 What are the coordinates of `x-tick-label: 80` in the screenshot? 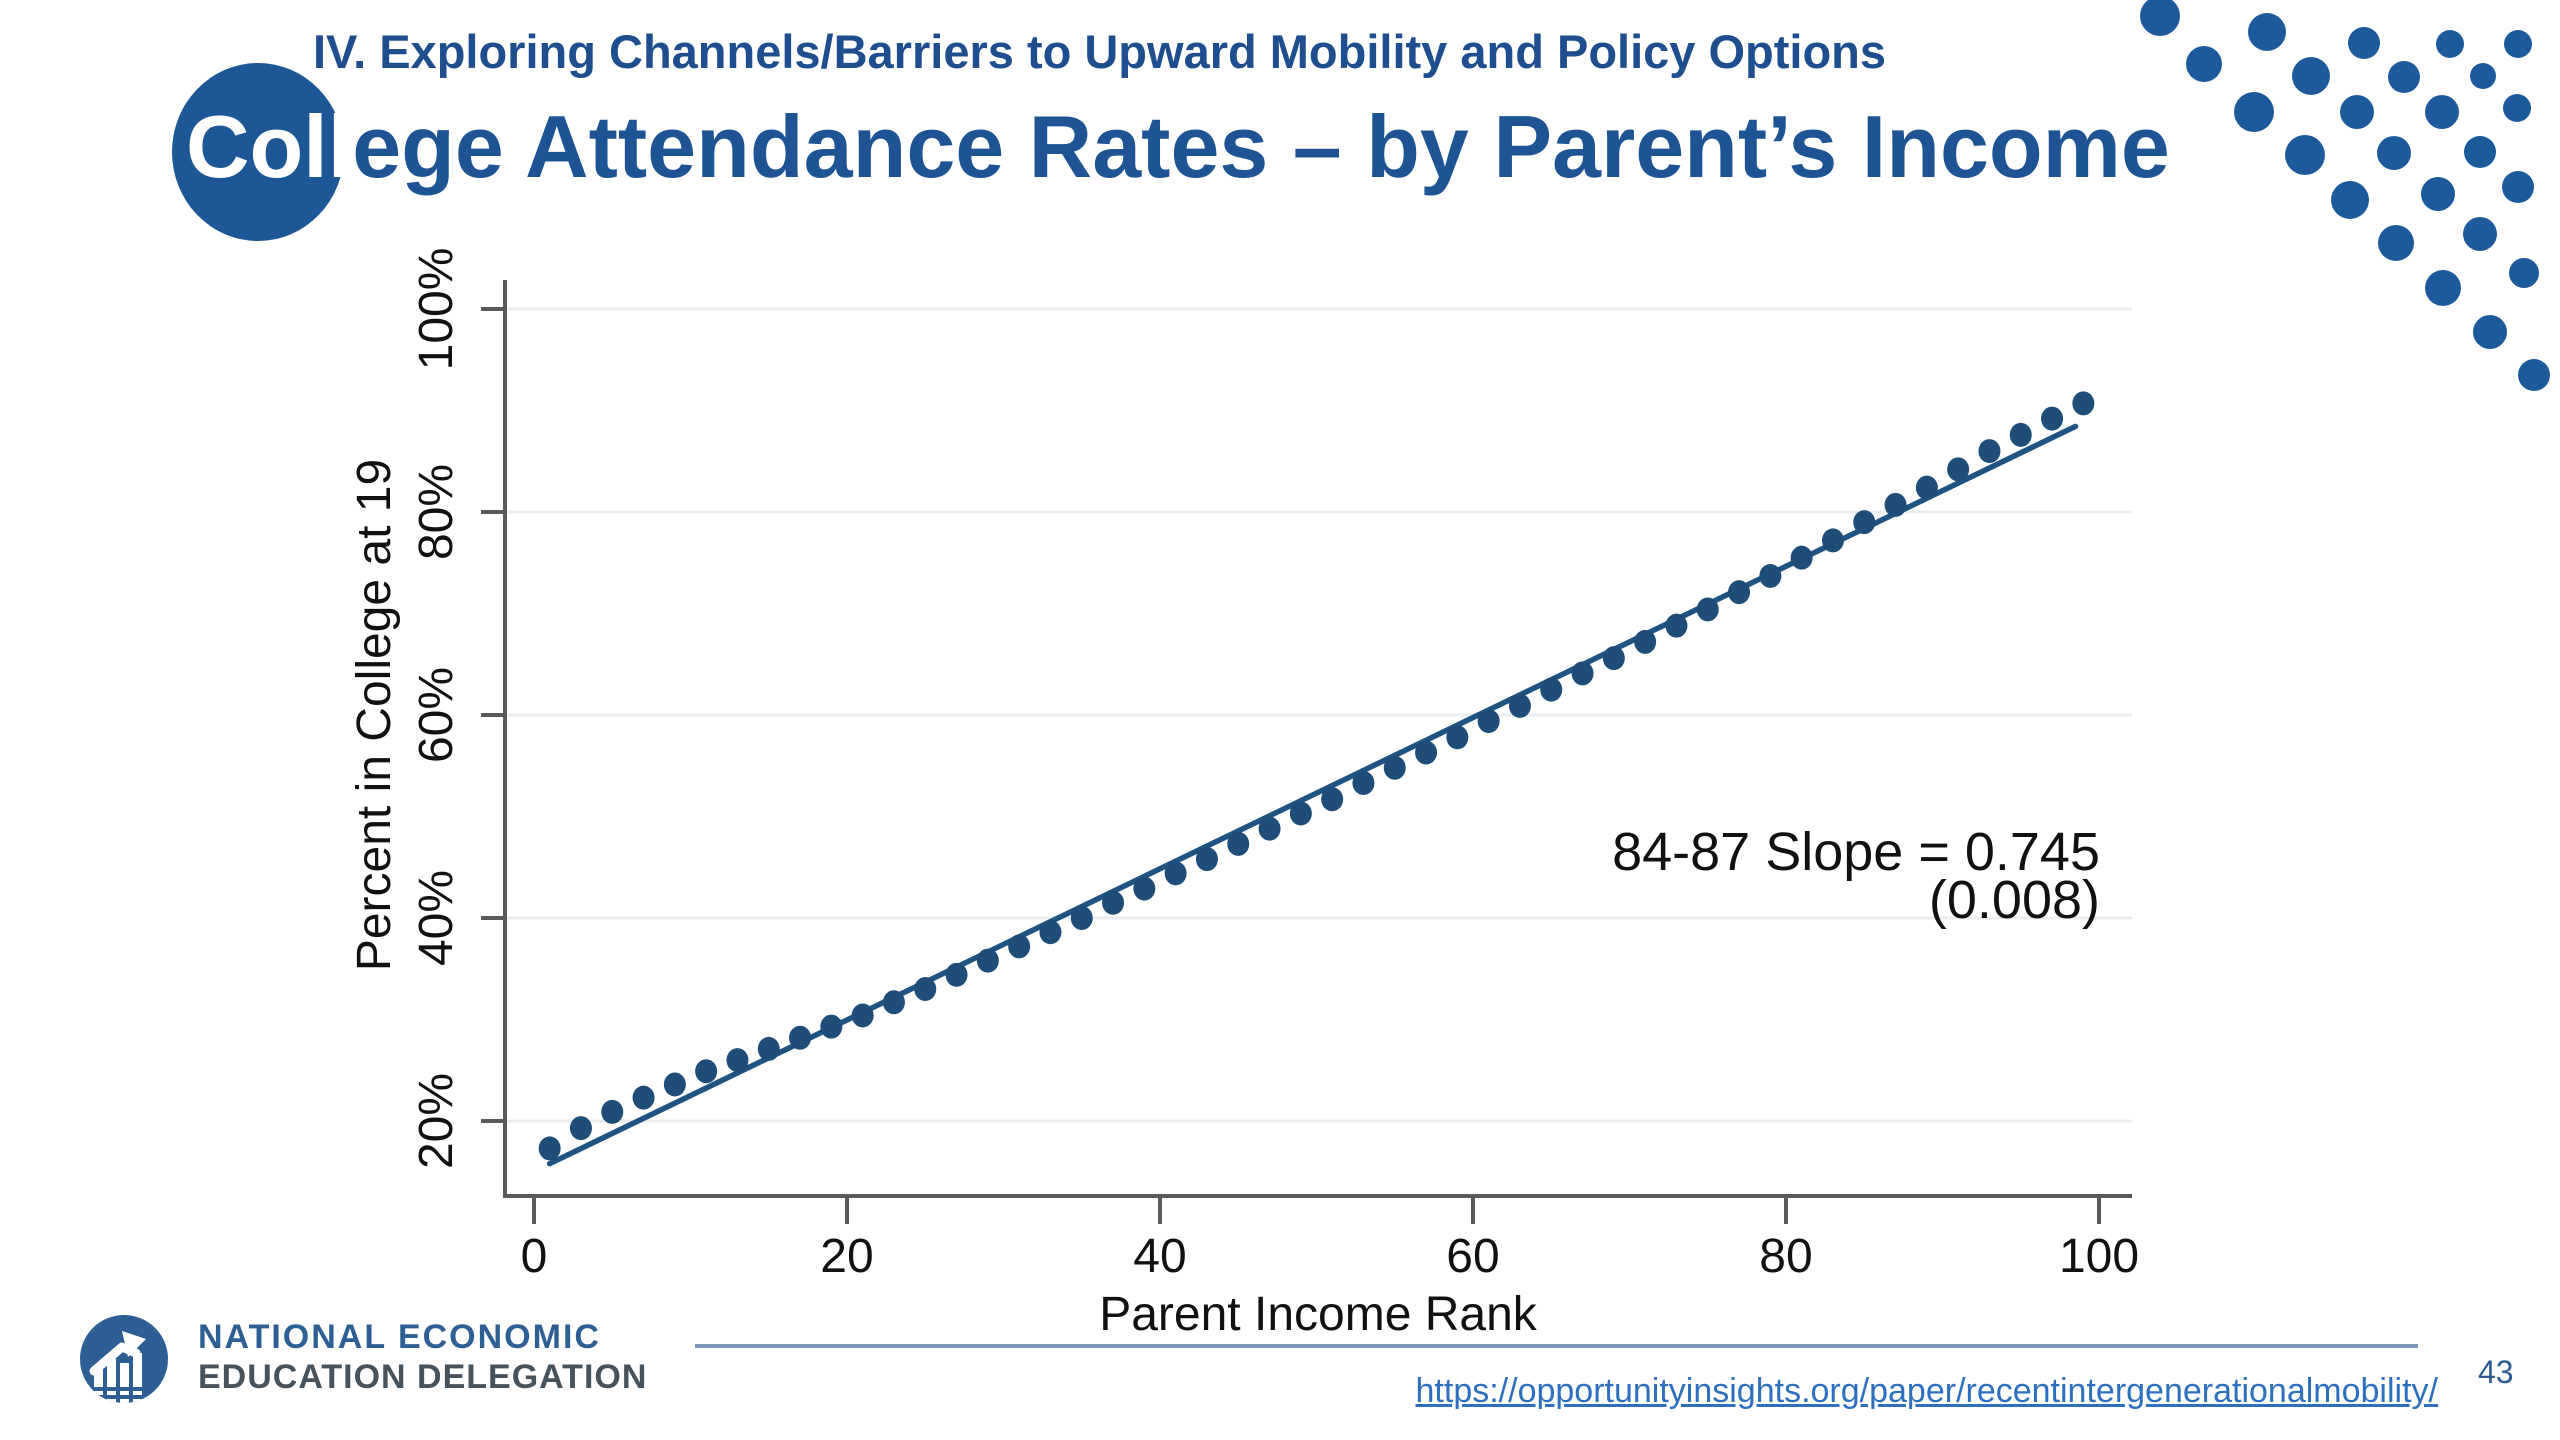 It's located at (1785, 1256).